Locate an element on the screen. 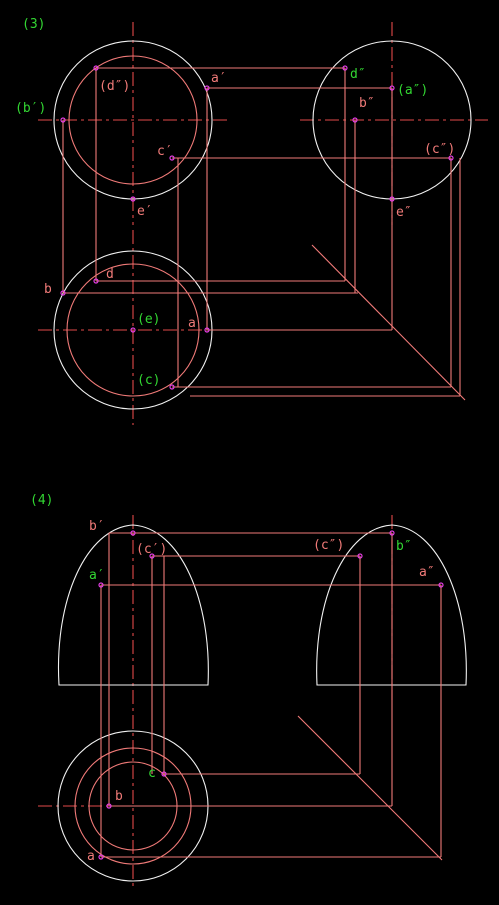 The width and height of the screenshot is (499, 905). label-e-dprime: e″ is located at coordinates (404, 212).